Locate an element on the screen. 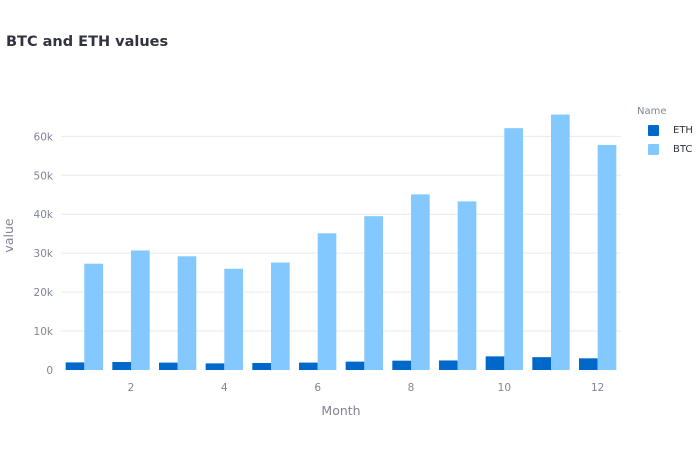 Image resolution: width=700 pixels, height=450 pixels. y-tick-label: 60k is located at coordinates (44, 137).